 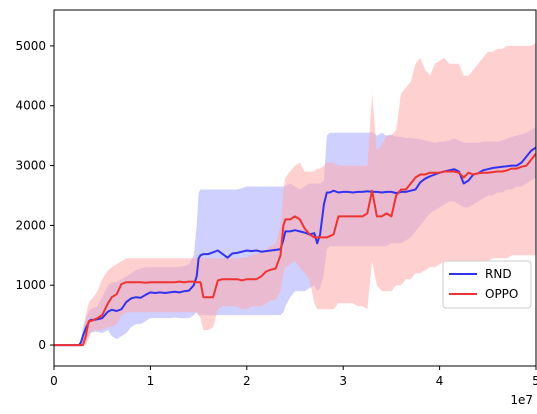 I want to click on x-tick-label: 1, so click(x=151, y=381).